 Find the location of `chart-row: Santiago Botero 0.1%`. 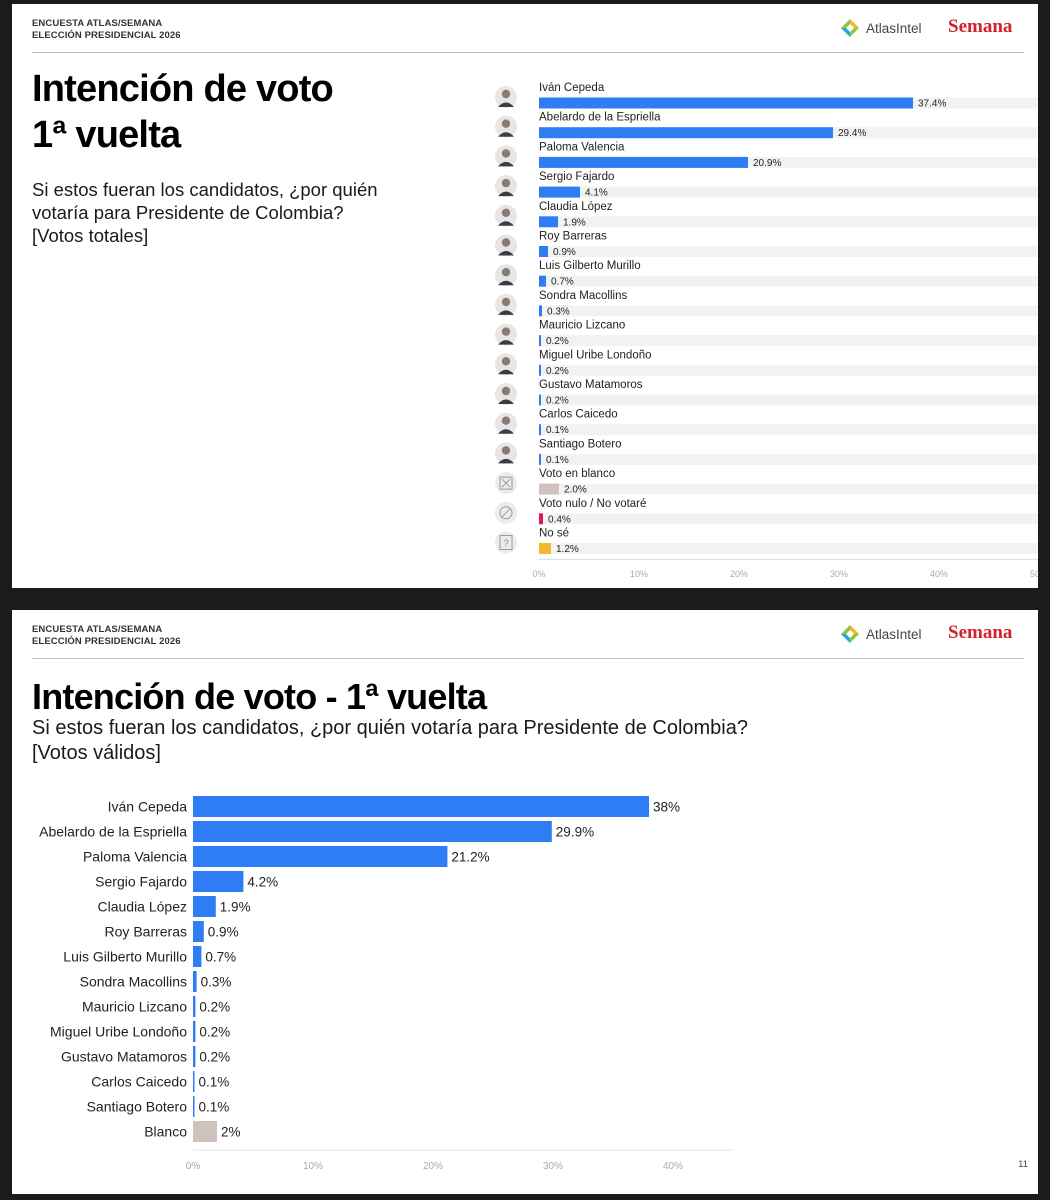

chart-row: Santiago Botero 0.1% is located at coordinates (766, 452).